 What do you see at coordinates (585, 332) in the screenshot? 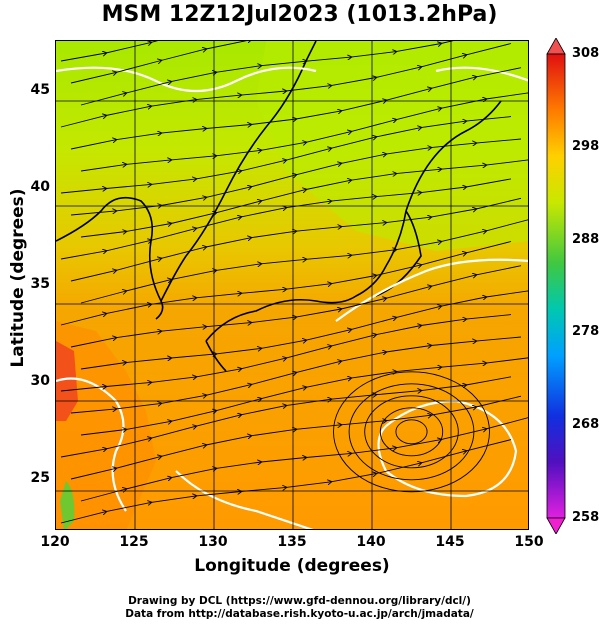
I see `colorbar-label: 278` at bounding box center [585, 332].